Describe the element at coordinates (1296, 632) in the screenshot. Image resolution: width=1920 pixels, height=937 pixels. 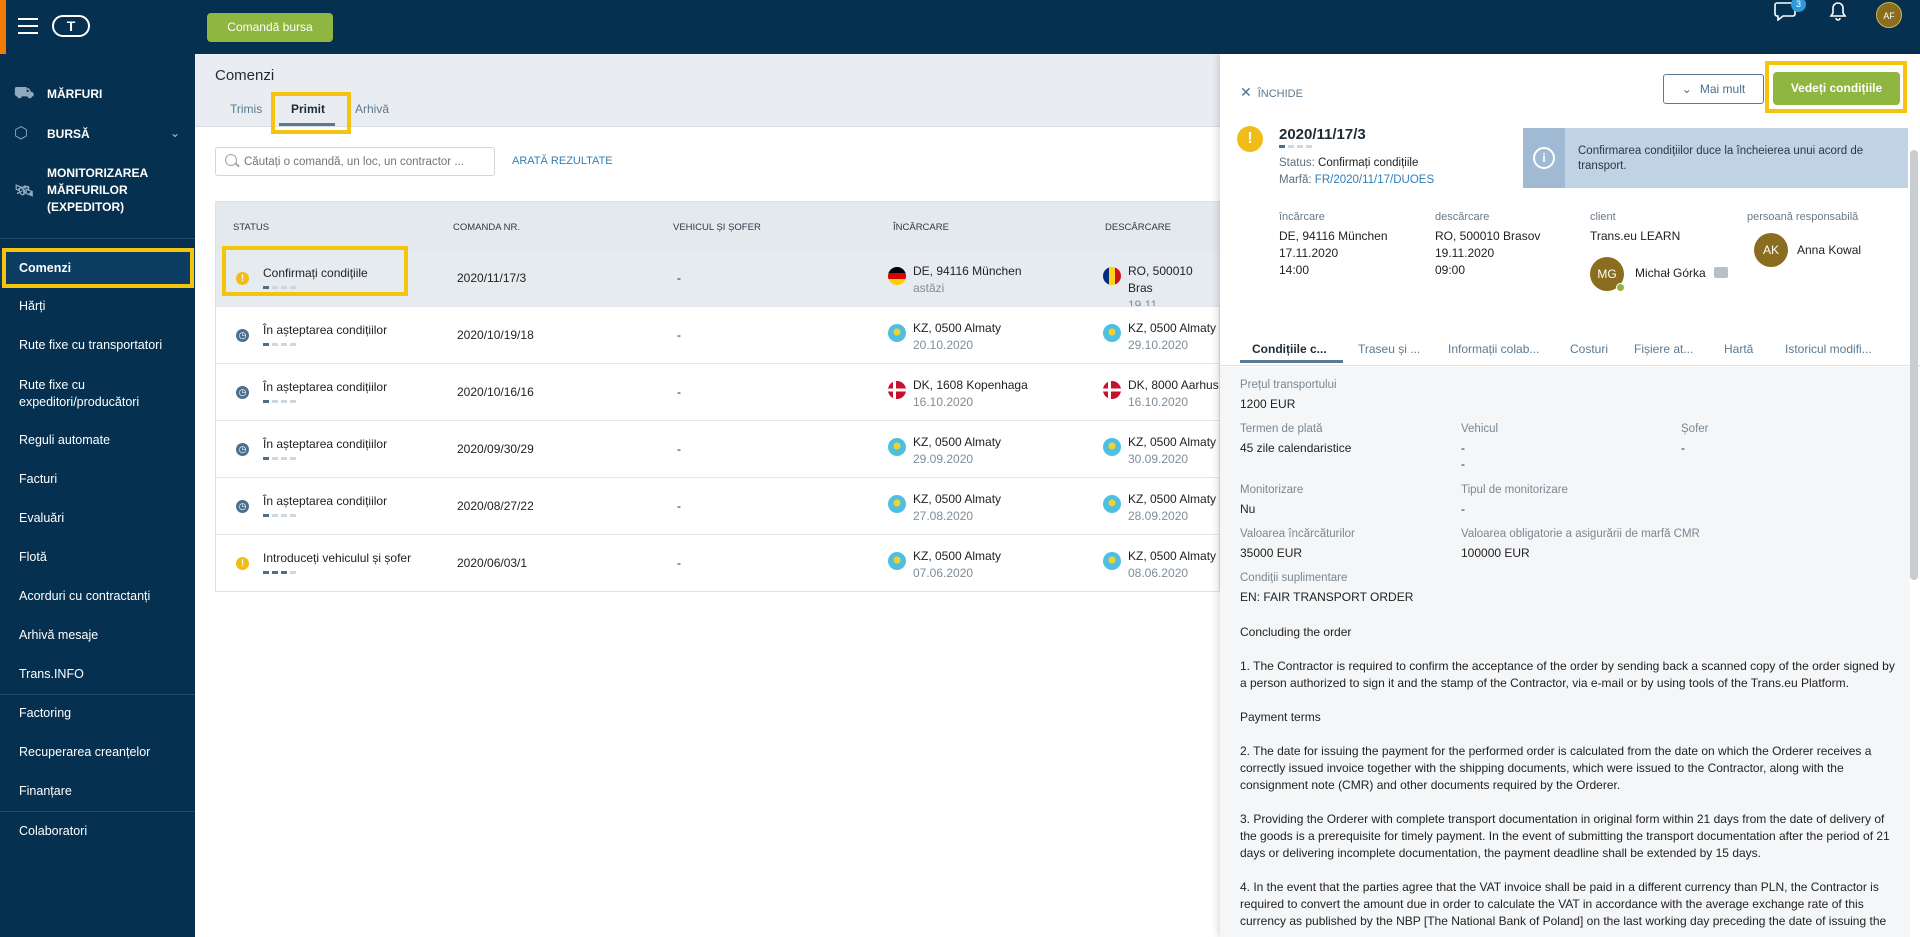
I see `terms-heading: Concluding the order` at that location.